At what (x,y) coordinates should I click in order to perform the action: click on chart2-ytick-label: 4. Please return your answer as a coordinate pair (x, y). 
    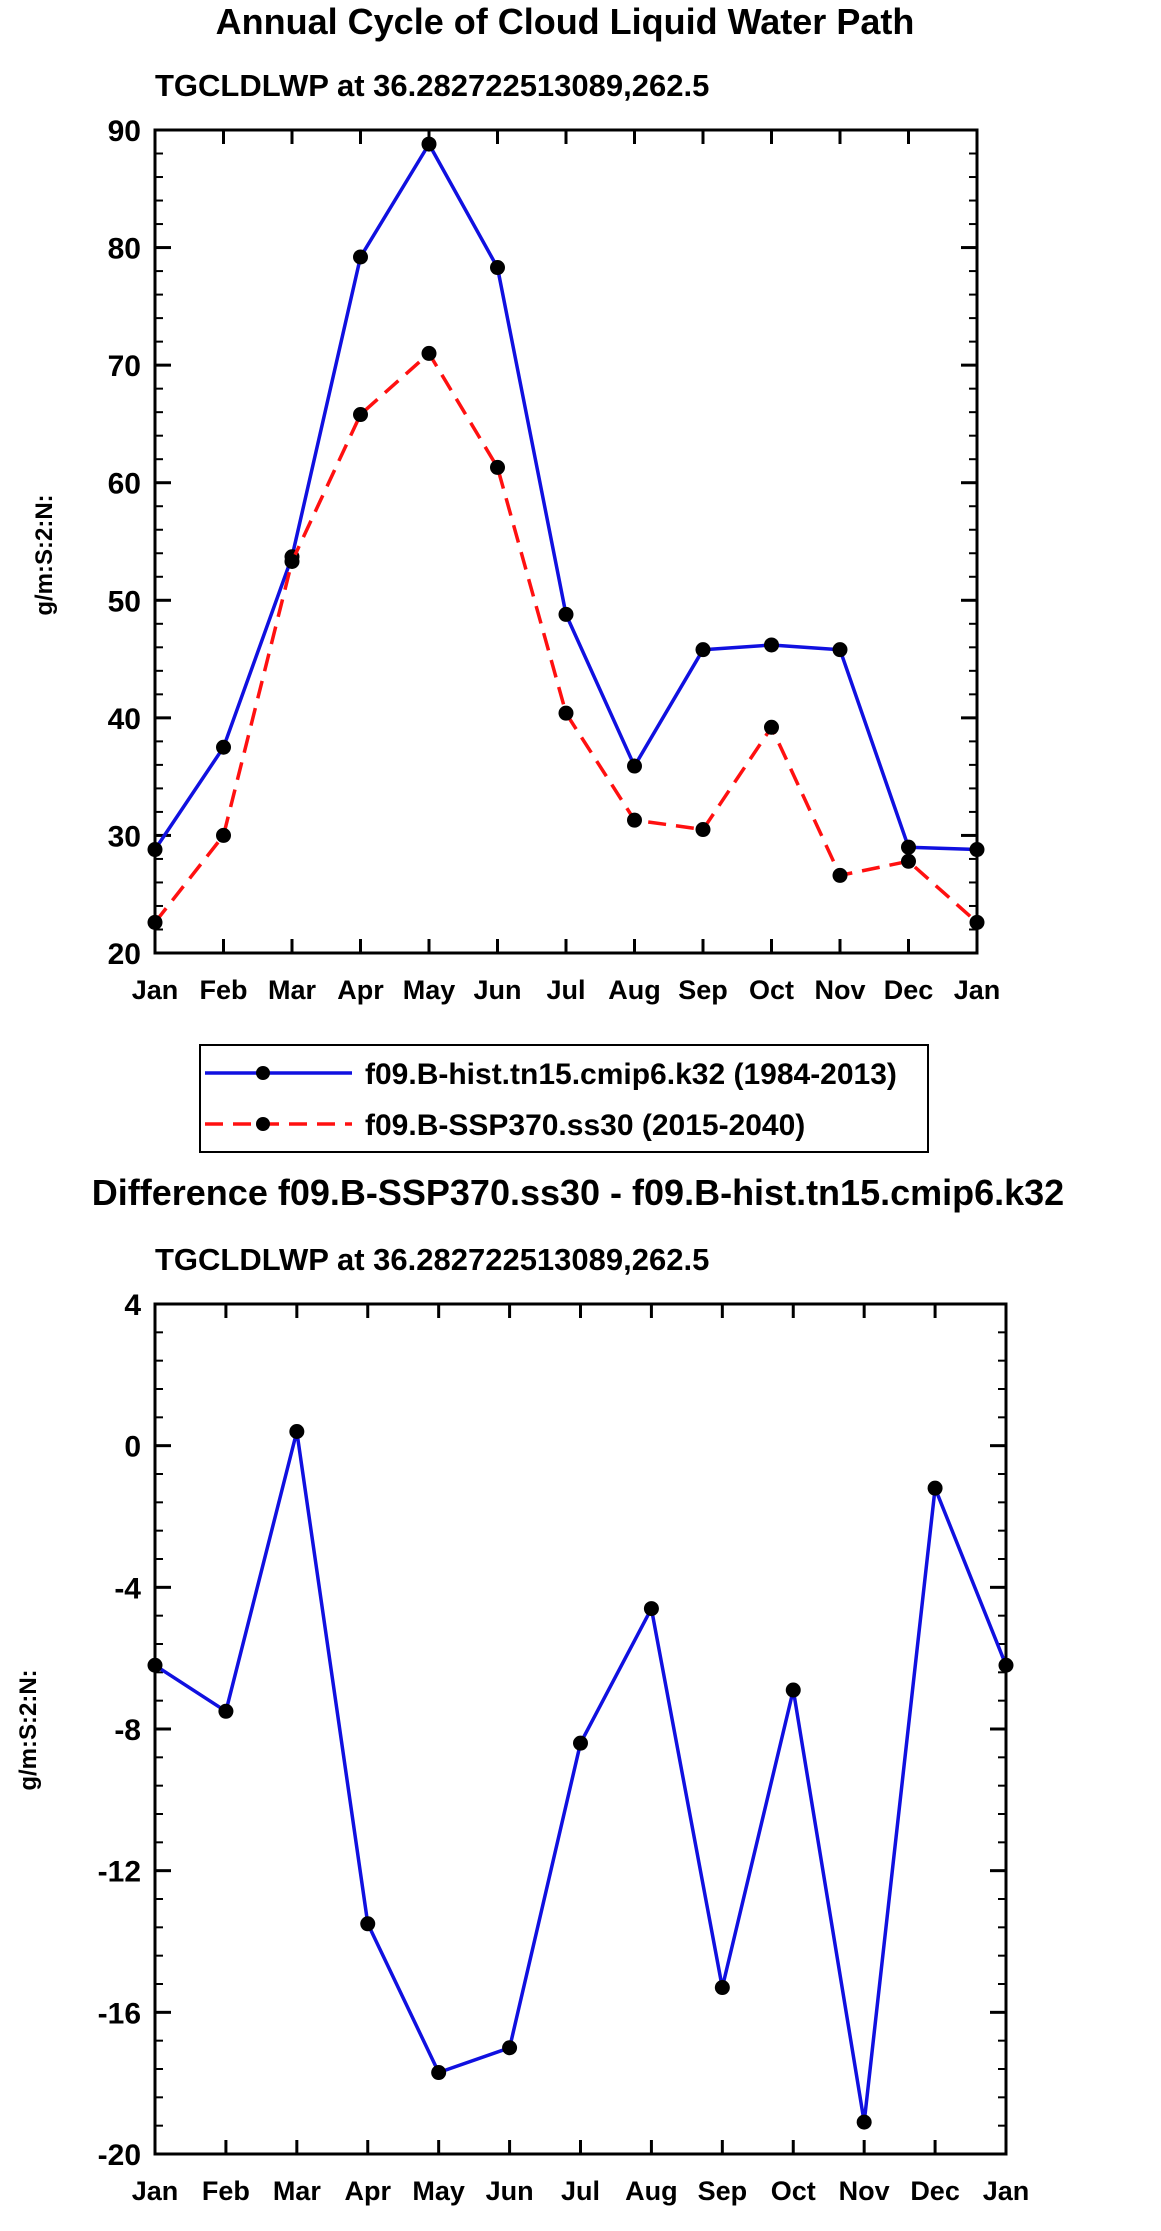
    Looking at the image, I should click on (132, 1305).